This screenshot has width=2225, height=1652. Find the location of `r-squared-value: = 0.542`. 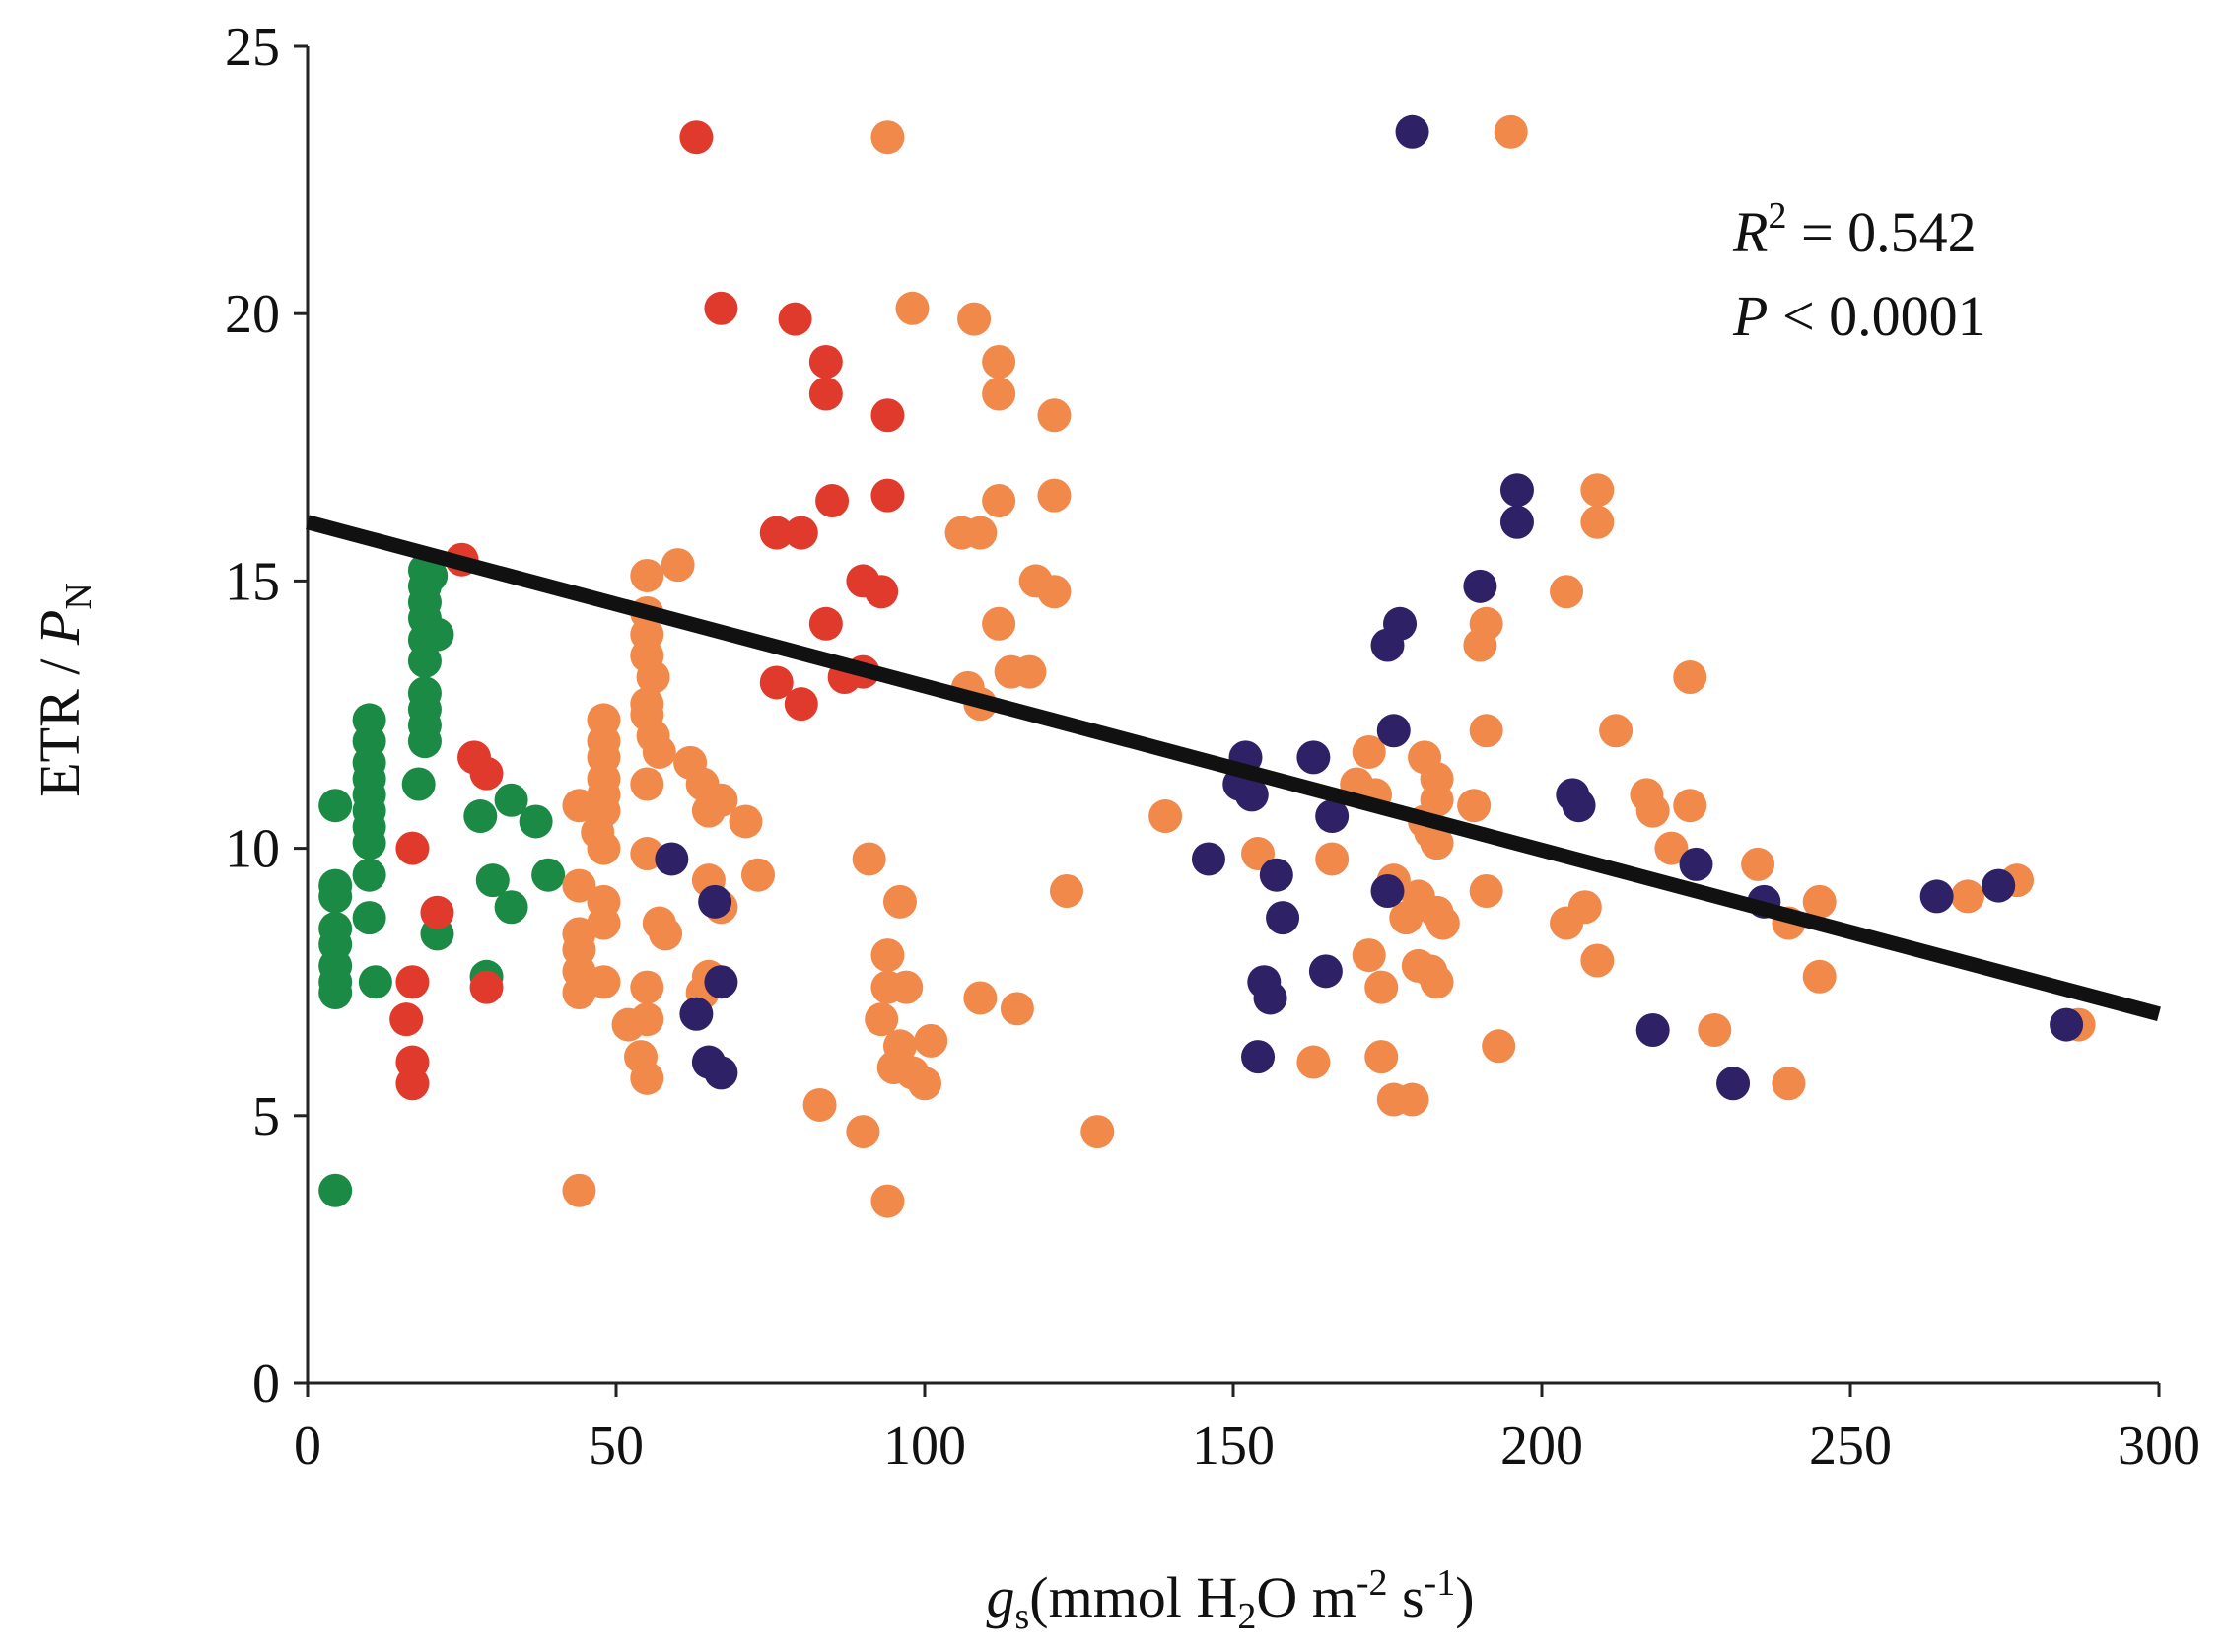

r-squared-value: = 0.542 is located at coordinates (1881, 232).